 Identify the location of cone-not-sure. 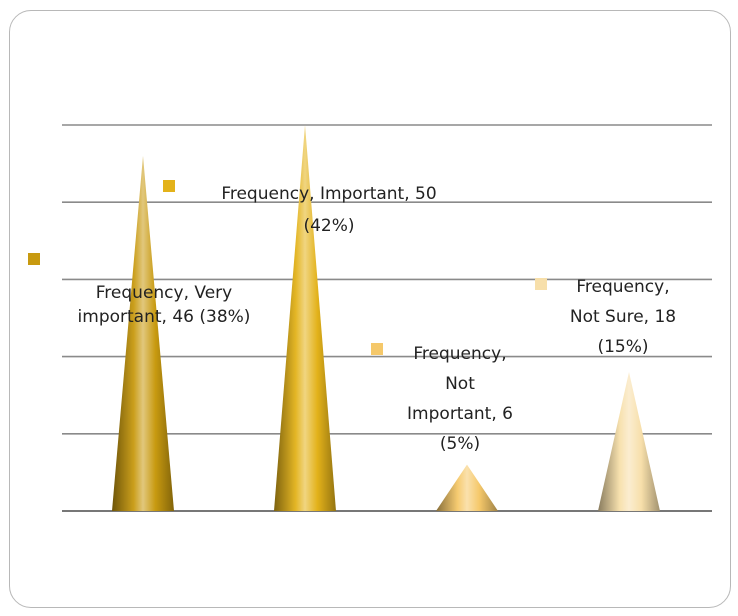
(629, 441).